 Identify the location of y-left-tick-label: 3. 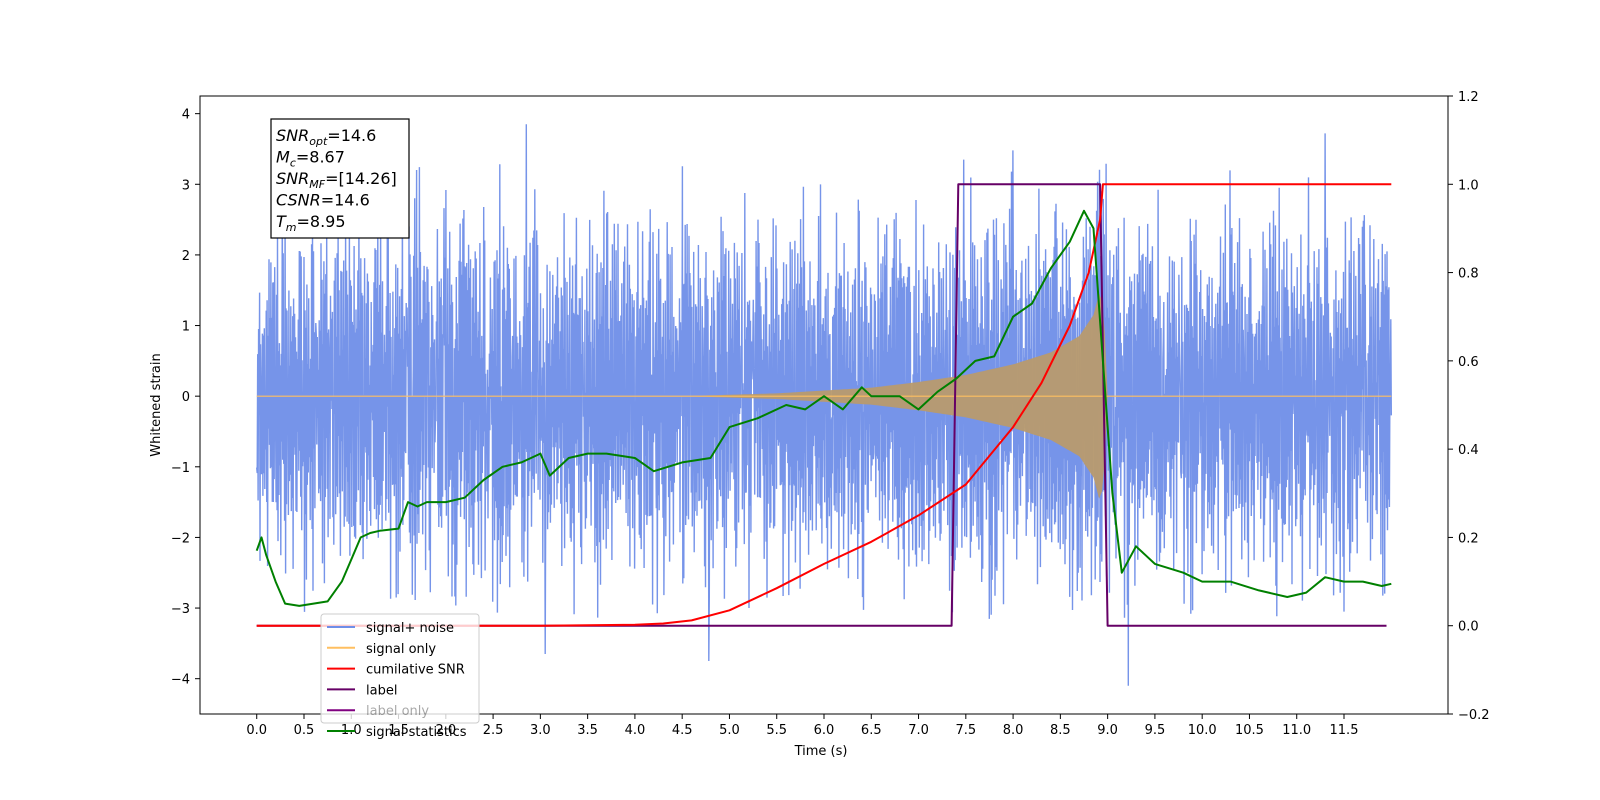
(186, 185).